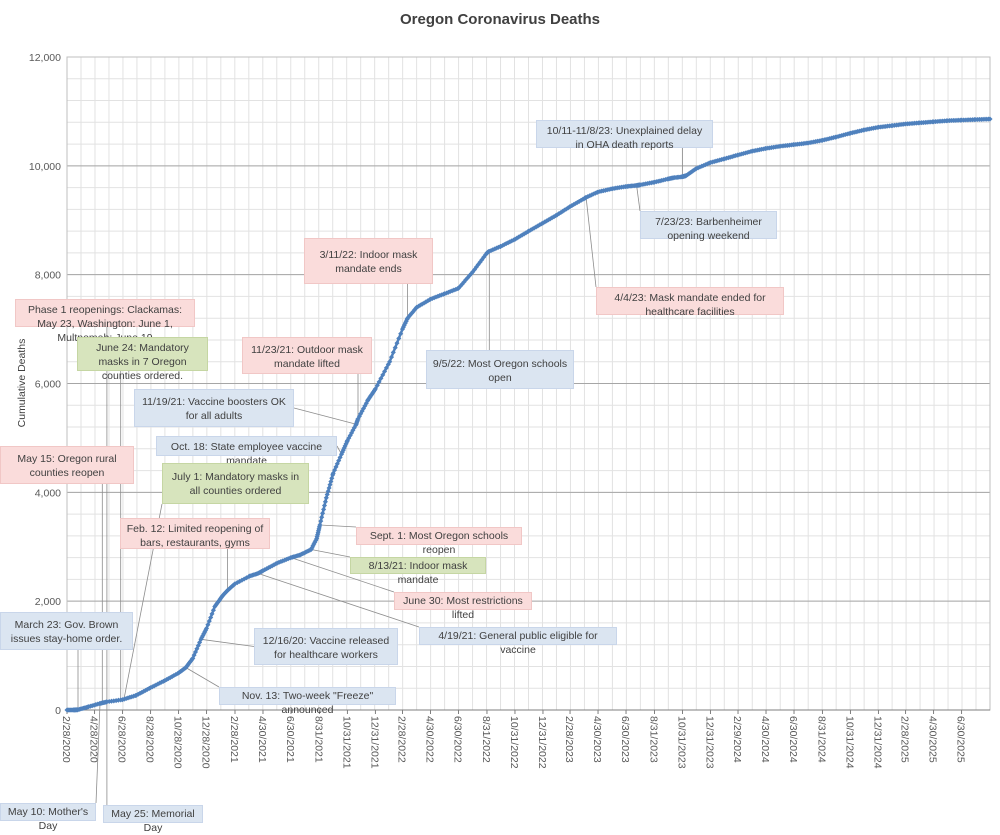  I want to click on x-tick-label: 10/28/2020, so click(178, 742).